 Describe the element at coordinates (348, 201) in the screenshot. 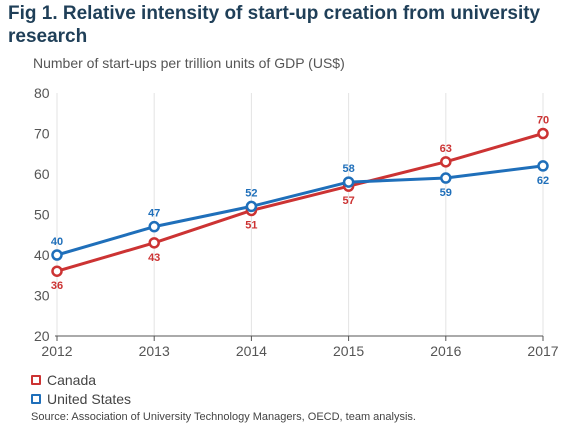

I see `data-label-canada-2015: 57` at that location.